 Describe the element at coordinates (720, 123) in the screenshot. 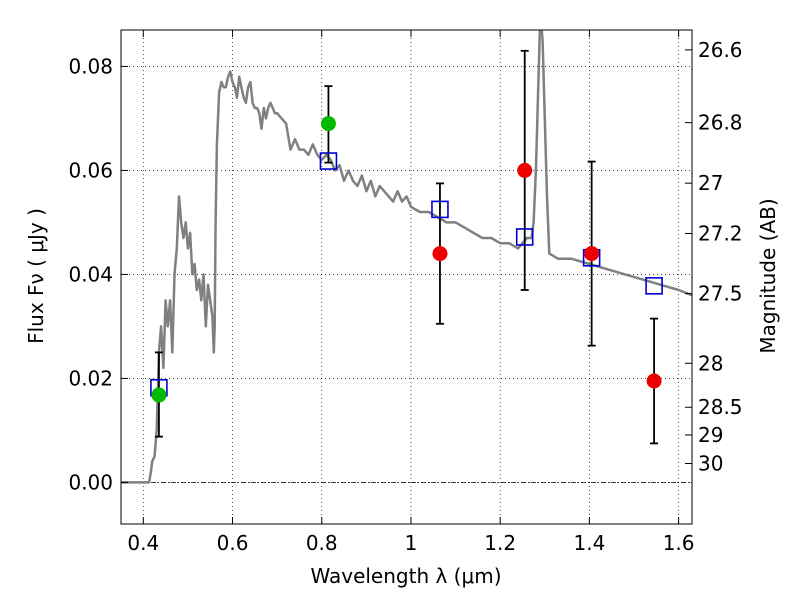

I see `magnitude-tick-label: 26.8` at that location.